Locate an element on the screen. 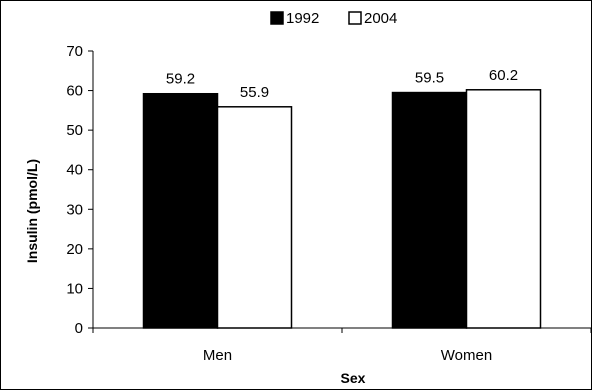  bar-2004-men is located at coordinates (254, 217).